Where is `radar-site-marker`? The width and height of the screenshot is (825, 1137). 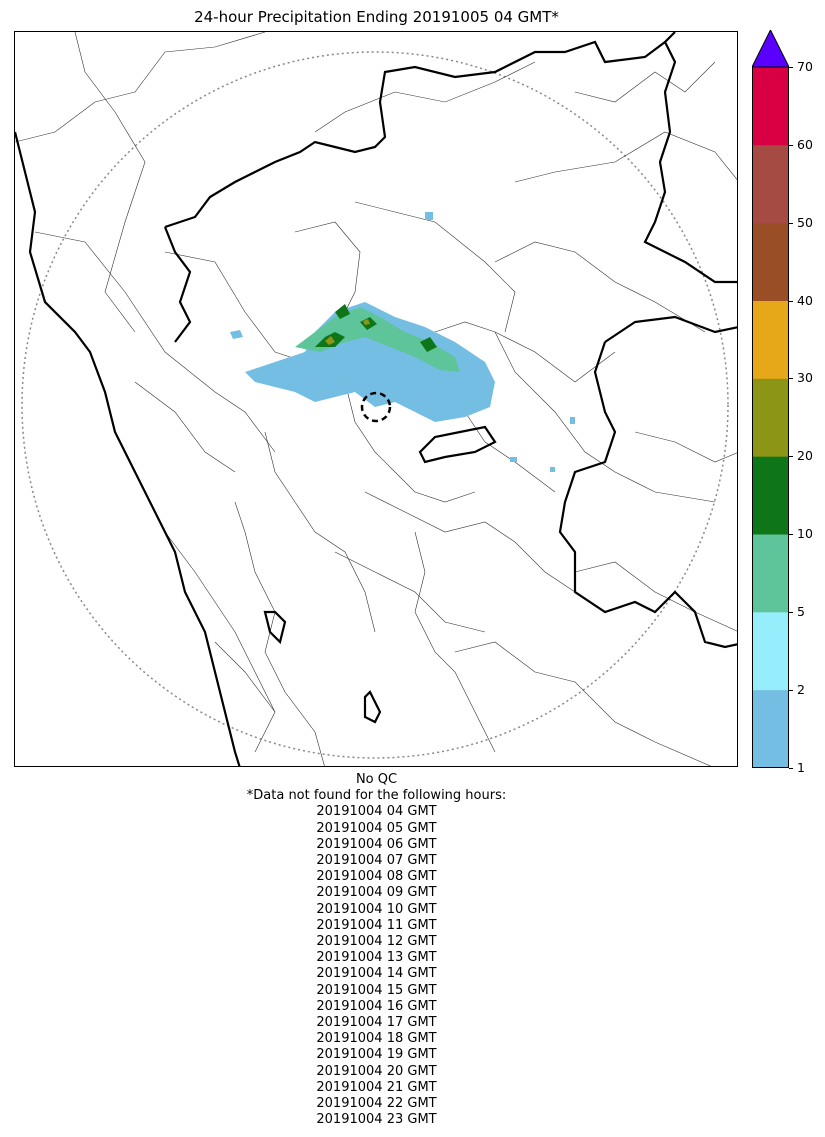
radar-site-marker is located at coordinates (376, 407).